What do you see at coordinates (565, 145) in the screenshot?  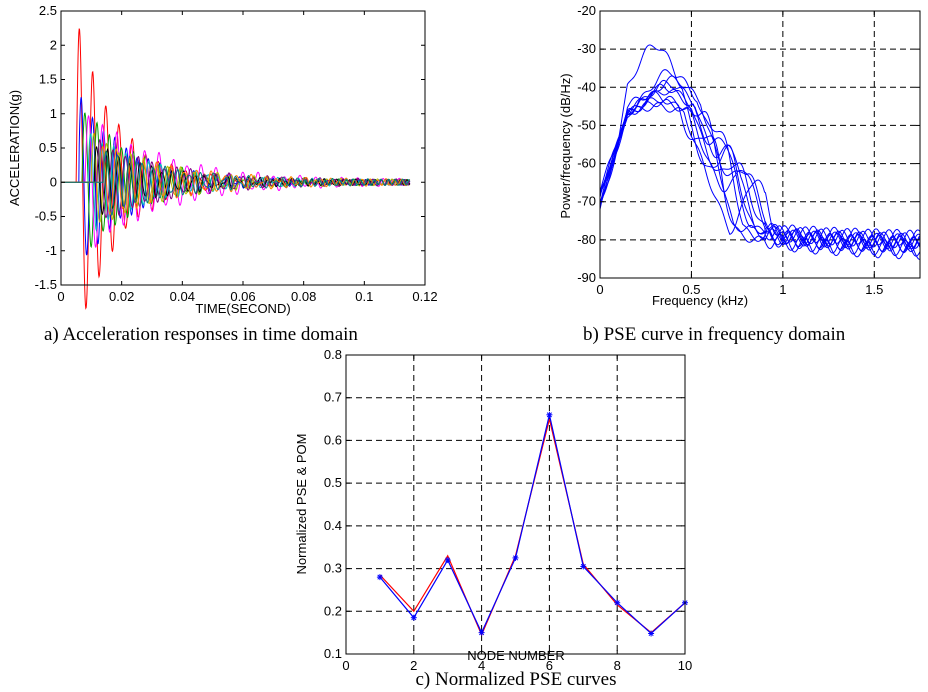 I see `panel-b-y-axis-label: Power/frequency (dB/Hz)` at bounding box center [565, 145].